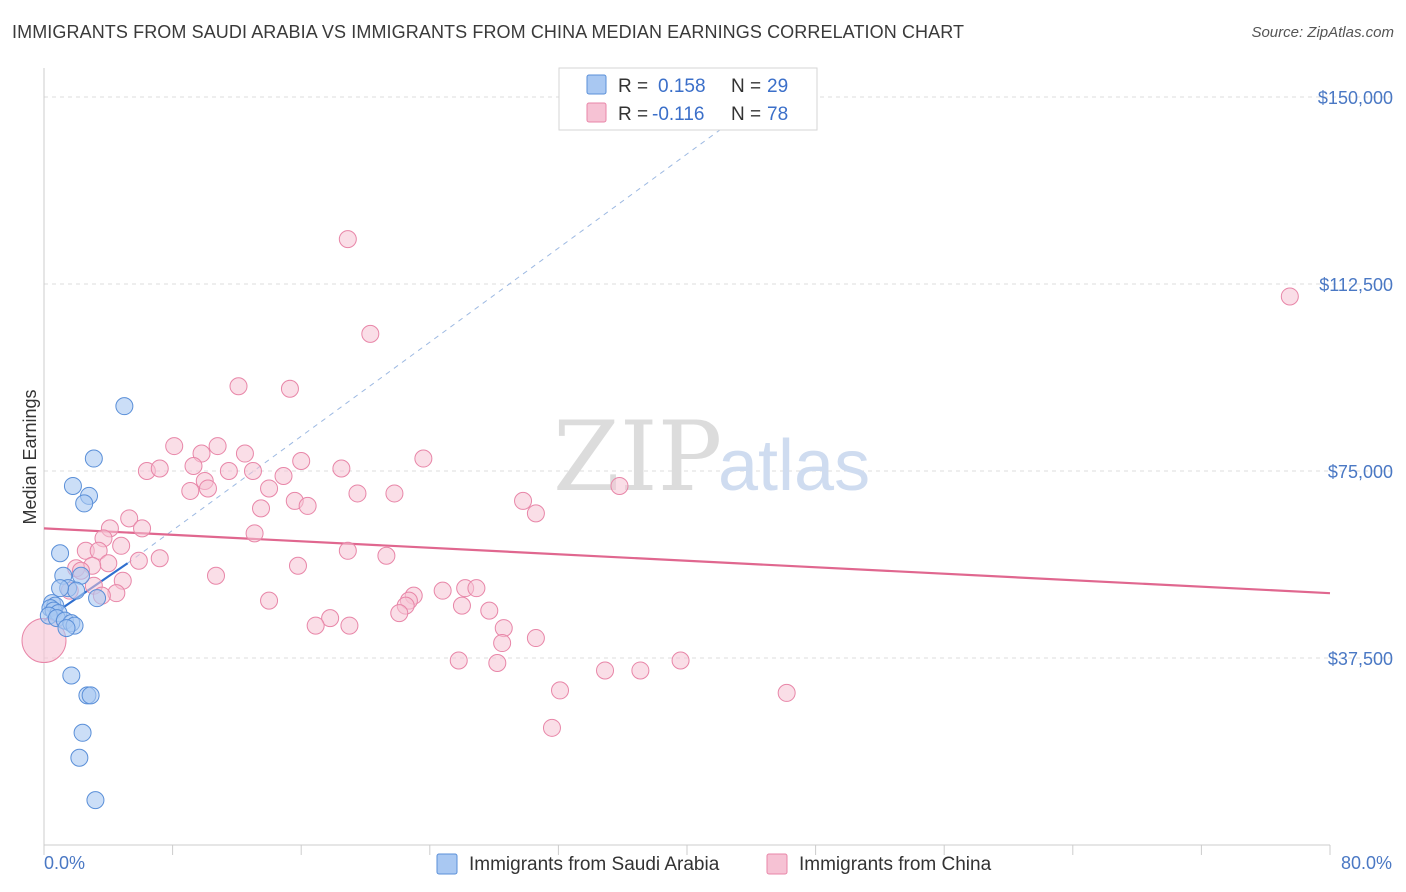 This screenshot has height=892, width=1406. I want to click on y-tick-label: $150,000, so click(1355, 98).